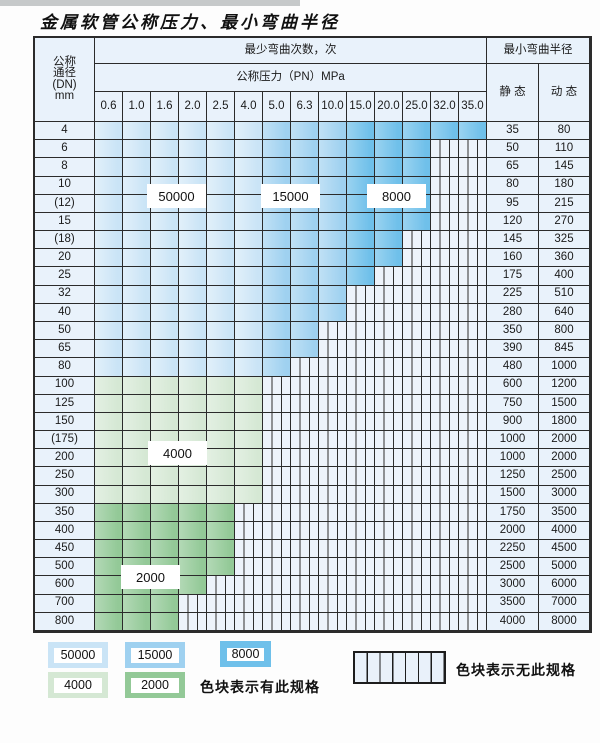 The image size is (600, 743). I want to click on static-value-cell: 120, so click(513, 222).